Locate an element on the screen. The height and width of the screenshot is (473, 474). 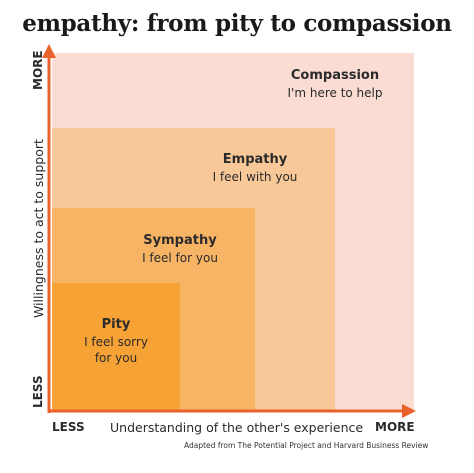
sympathy-phrase: I feel for you is located at coordinates (180, 257).